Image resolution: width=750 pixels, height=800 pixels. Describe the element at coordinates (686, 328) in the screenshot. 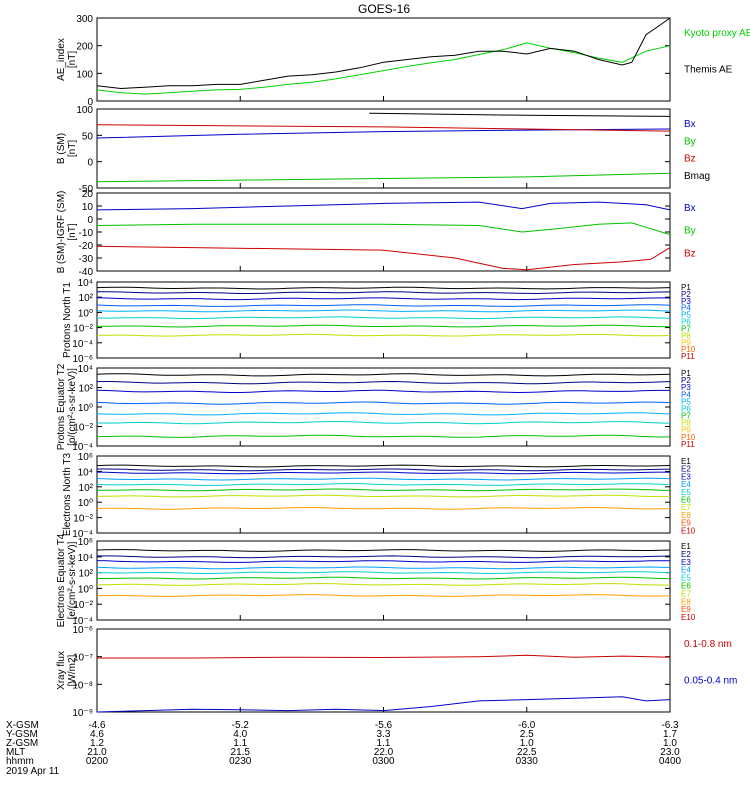

I see `channel-label-p7: P7` at that location.